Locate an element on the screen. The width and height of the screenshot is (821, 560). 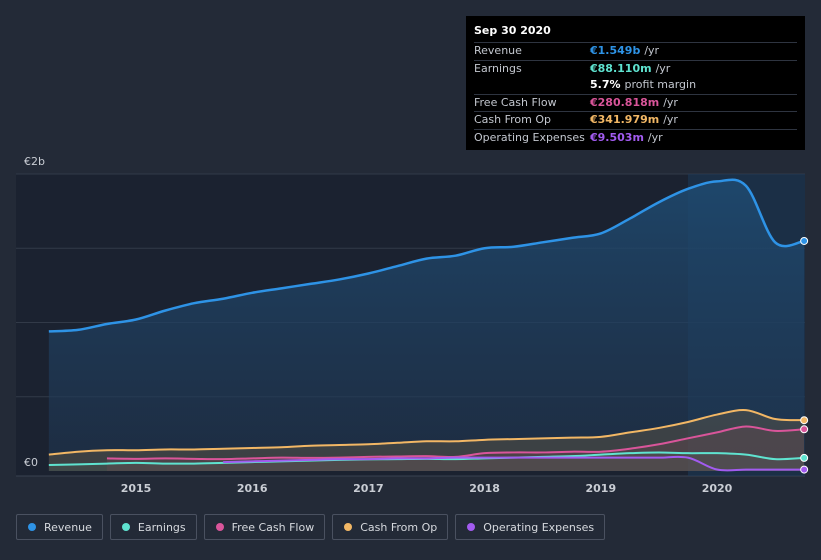
tooltip-value: €88.110m is located at coordinates (621, 68).